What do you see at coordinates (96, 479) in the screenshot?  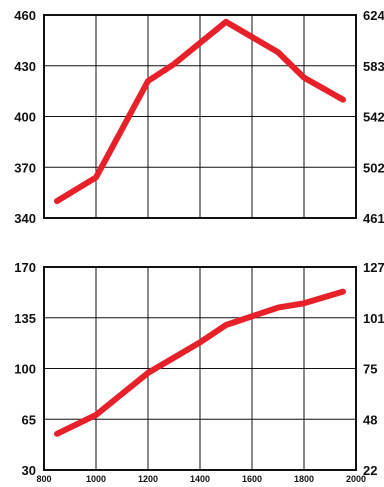 I see `chart-2-x-tick-label-1000: 1000` at bounding box center [96, 479].